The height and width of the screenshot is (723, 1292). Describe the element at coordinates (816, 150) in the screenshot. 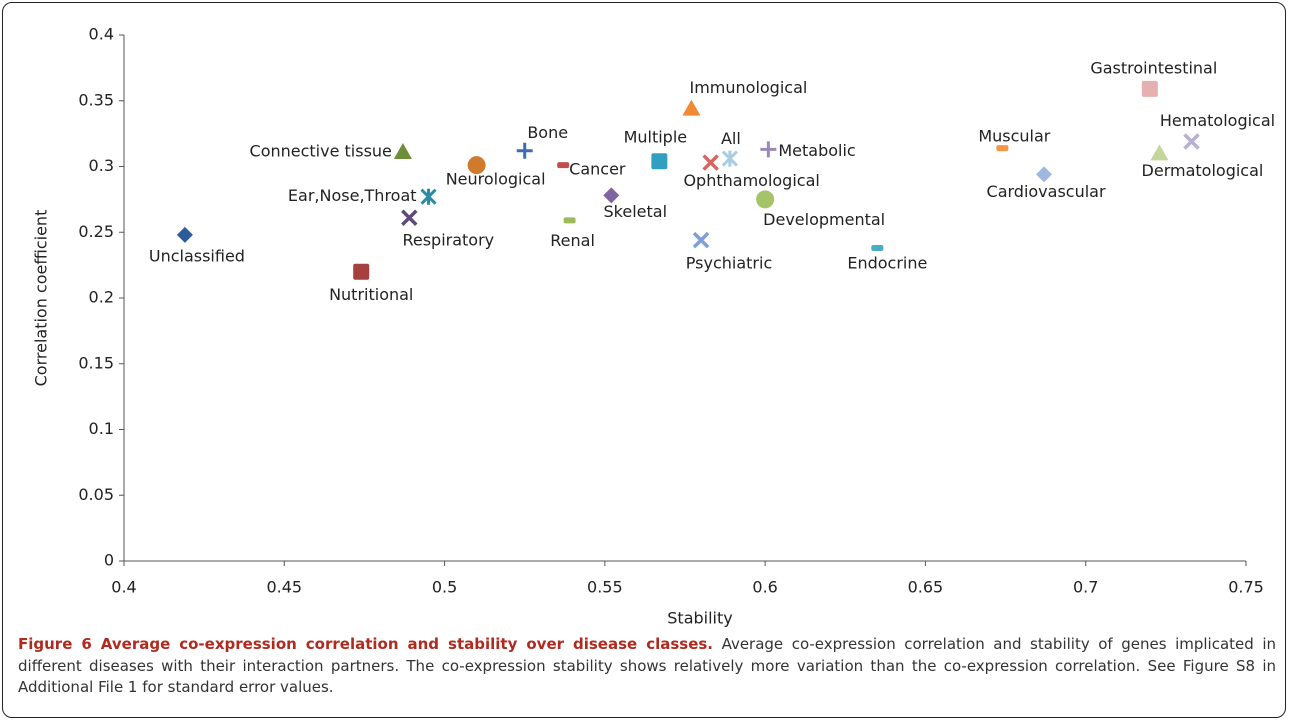

I see `point-label: Metabolic` at that location.